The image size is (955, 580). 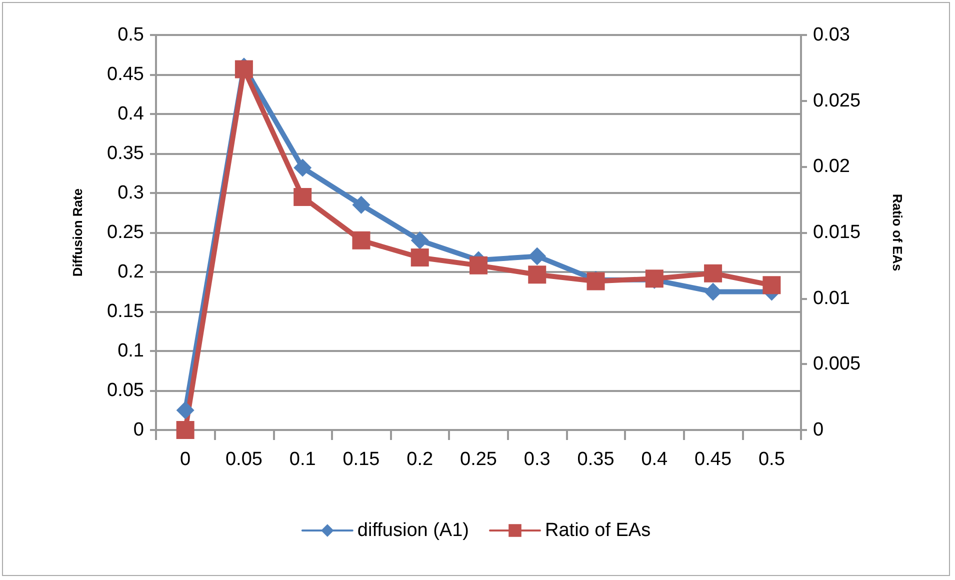 I want to click on y2-tick-label: 0.005, so click(x=837, y=364).